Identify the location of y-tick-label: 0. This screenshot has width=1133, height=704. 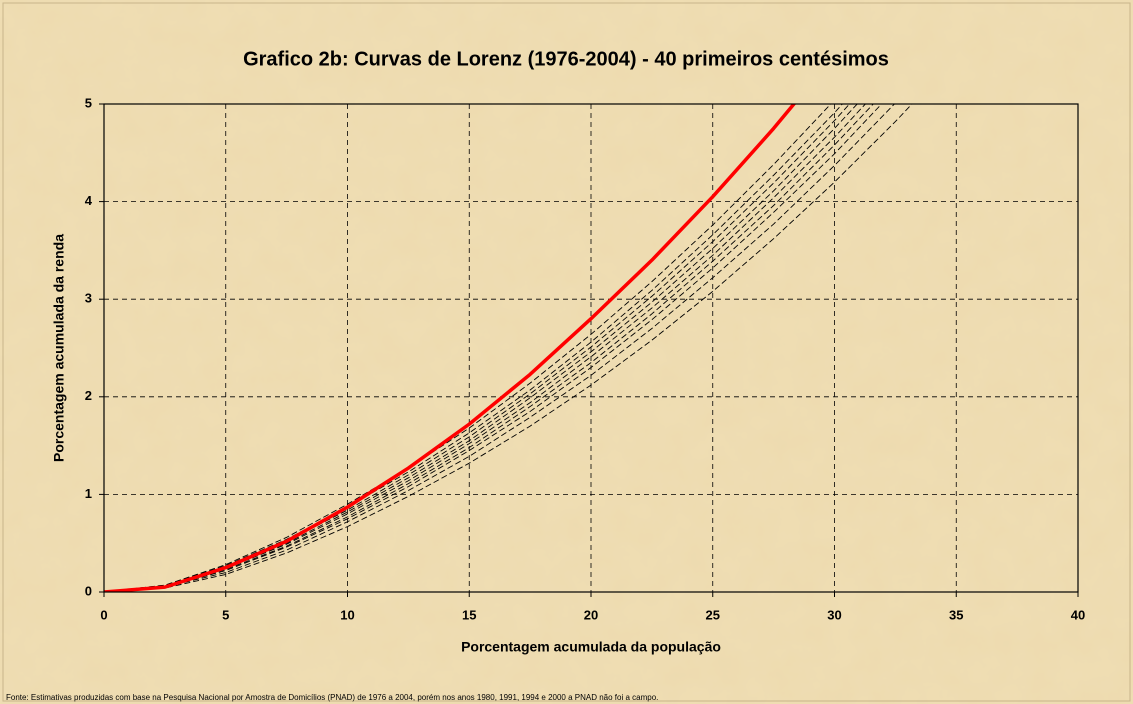
(88, 590).